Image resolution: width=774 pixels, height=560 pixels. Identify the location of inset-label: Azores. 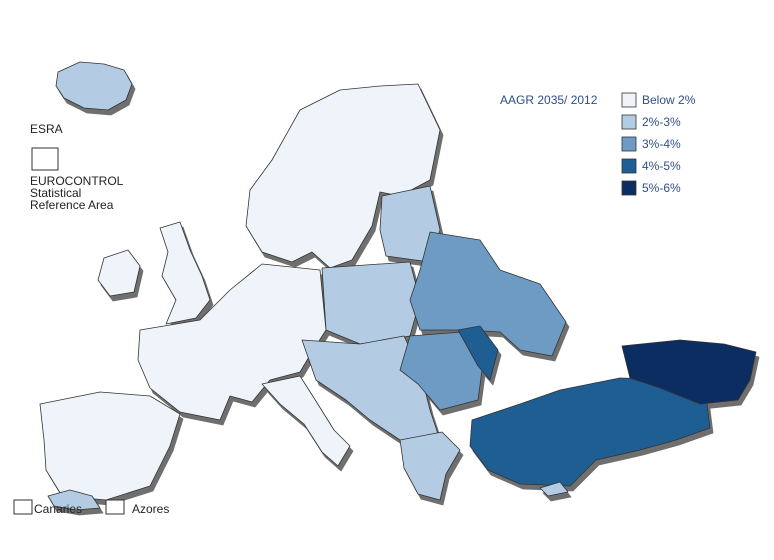
(150, 509).